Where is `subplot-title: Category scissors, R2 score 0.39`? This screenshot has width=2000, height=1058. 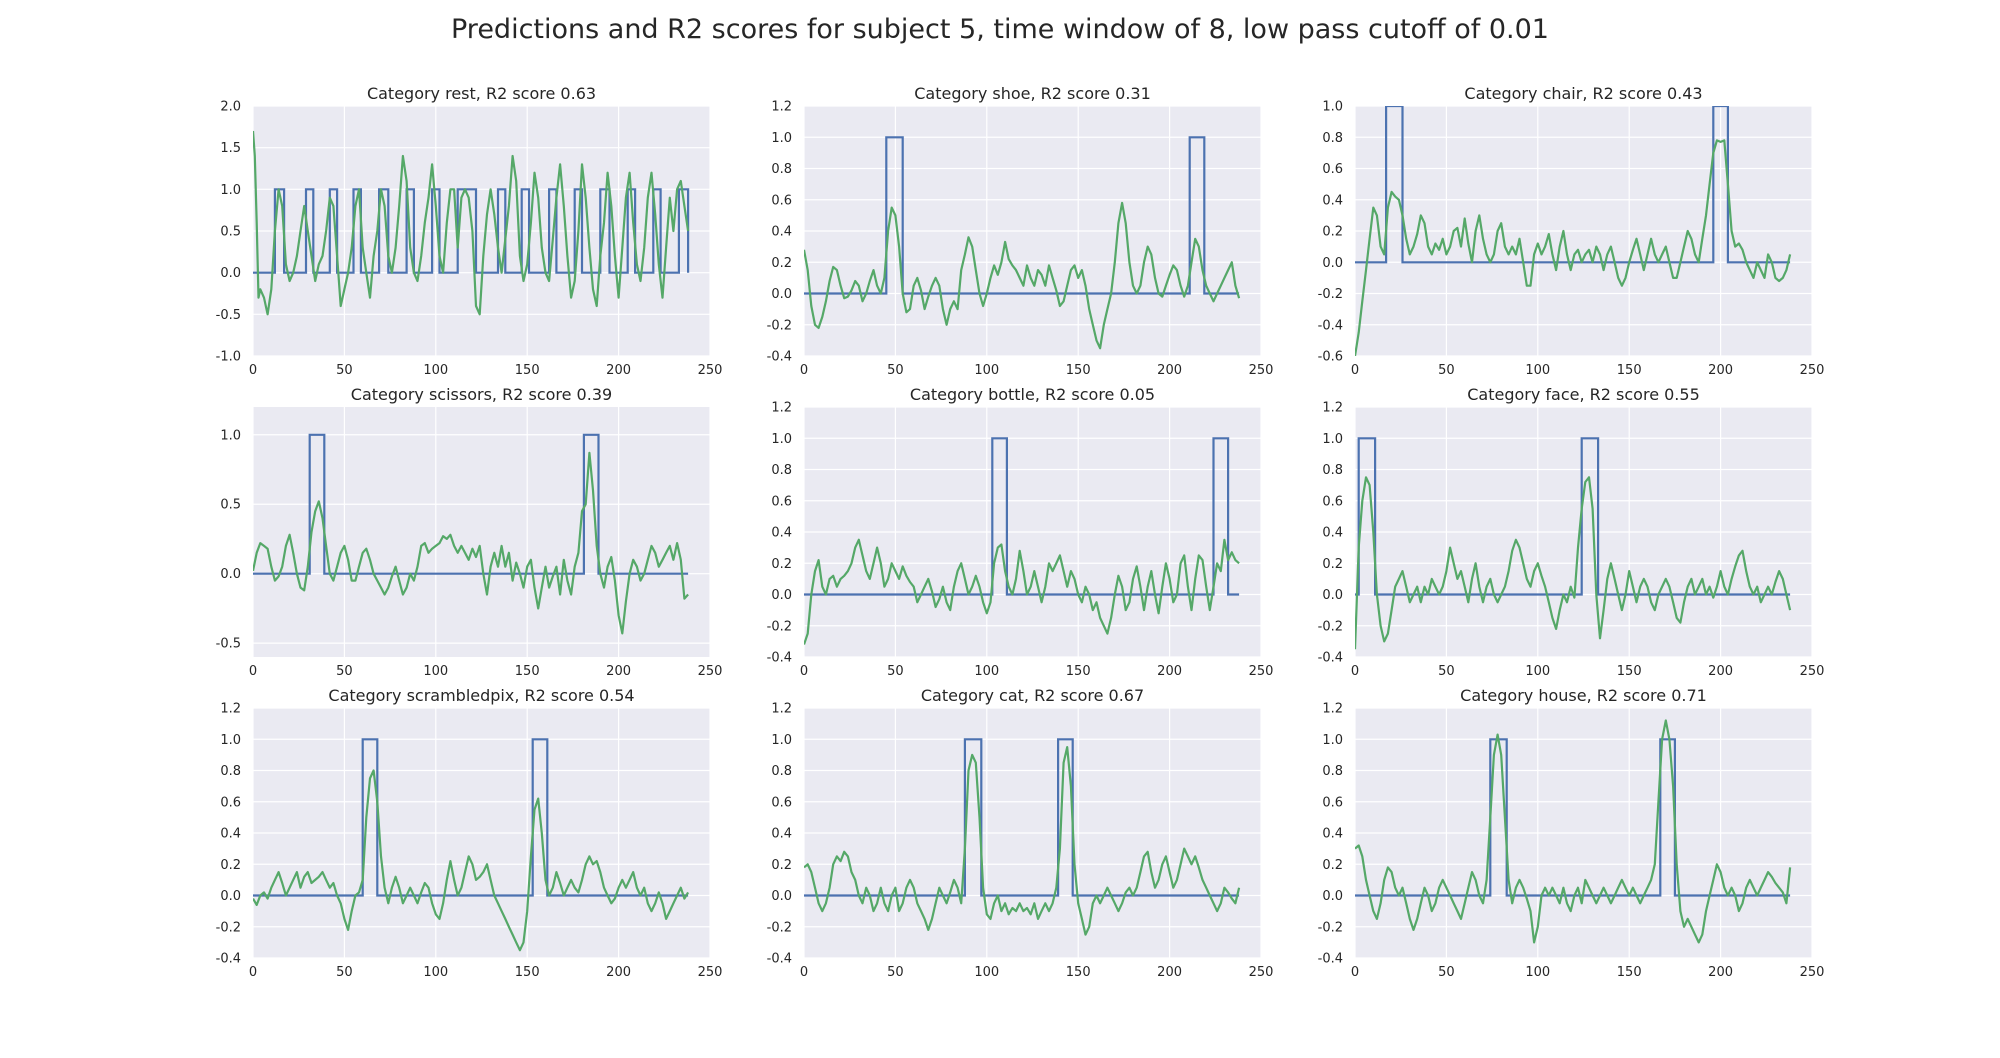
subplot-title: Category scissors, R2 score 0.39 is located at coordinates (481, 394).